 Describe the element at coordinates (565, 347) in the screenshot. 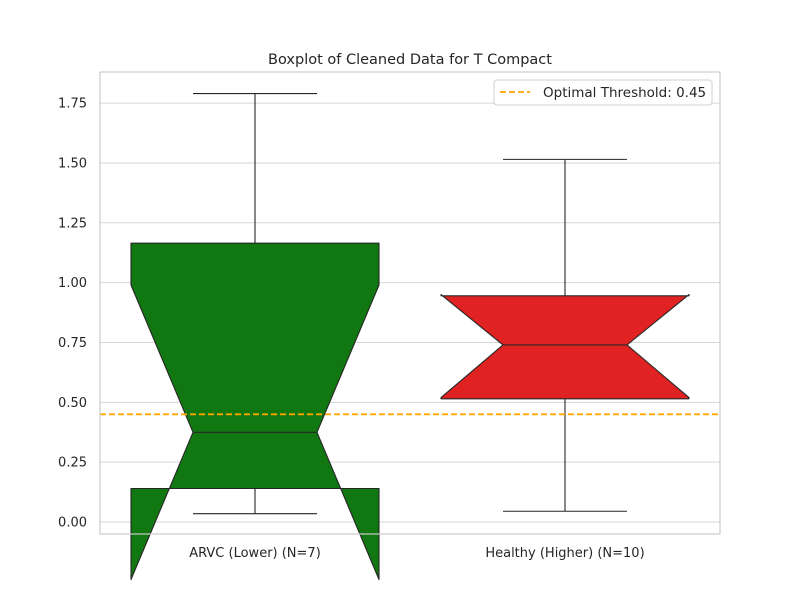

I see `notched-box` at that location.